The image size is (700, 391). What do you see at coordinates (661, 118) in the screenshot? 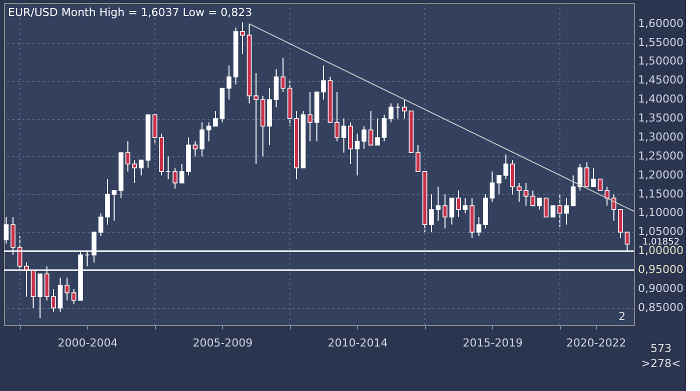
I see `y-tick-label: 1,35000` at bounding box center [661, 118].